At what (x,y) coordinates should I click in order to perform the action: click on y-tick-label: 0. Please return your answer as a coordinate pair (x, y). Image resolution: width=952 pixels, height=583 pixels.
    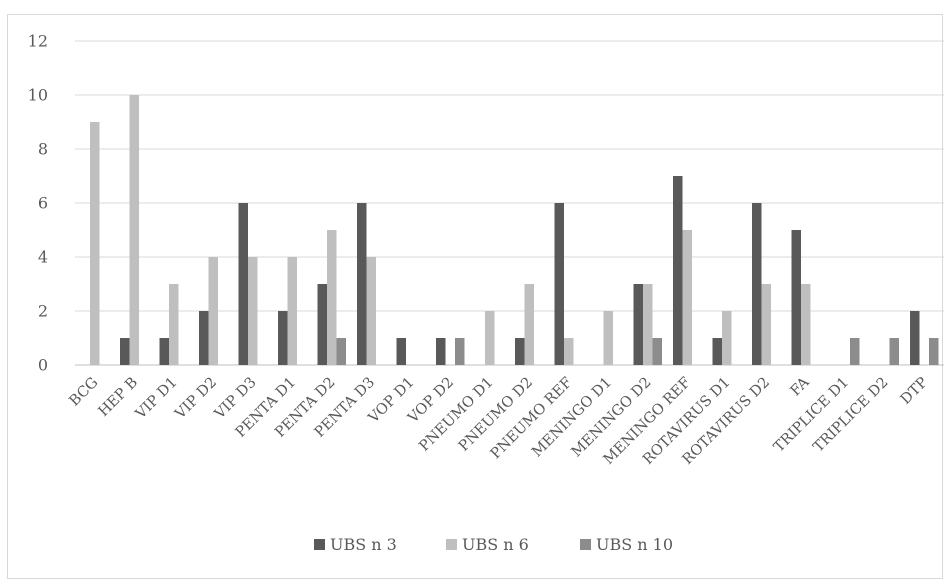
    Looking at the image, I should click on (43, 365).